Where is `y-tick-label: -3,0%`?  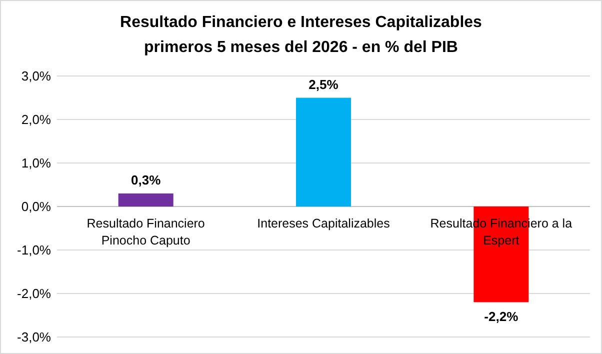 y-tick-label: -3,0% is located at coordinates (34, 337).